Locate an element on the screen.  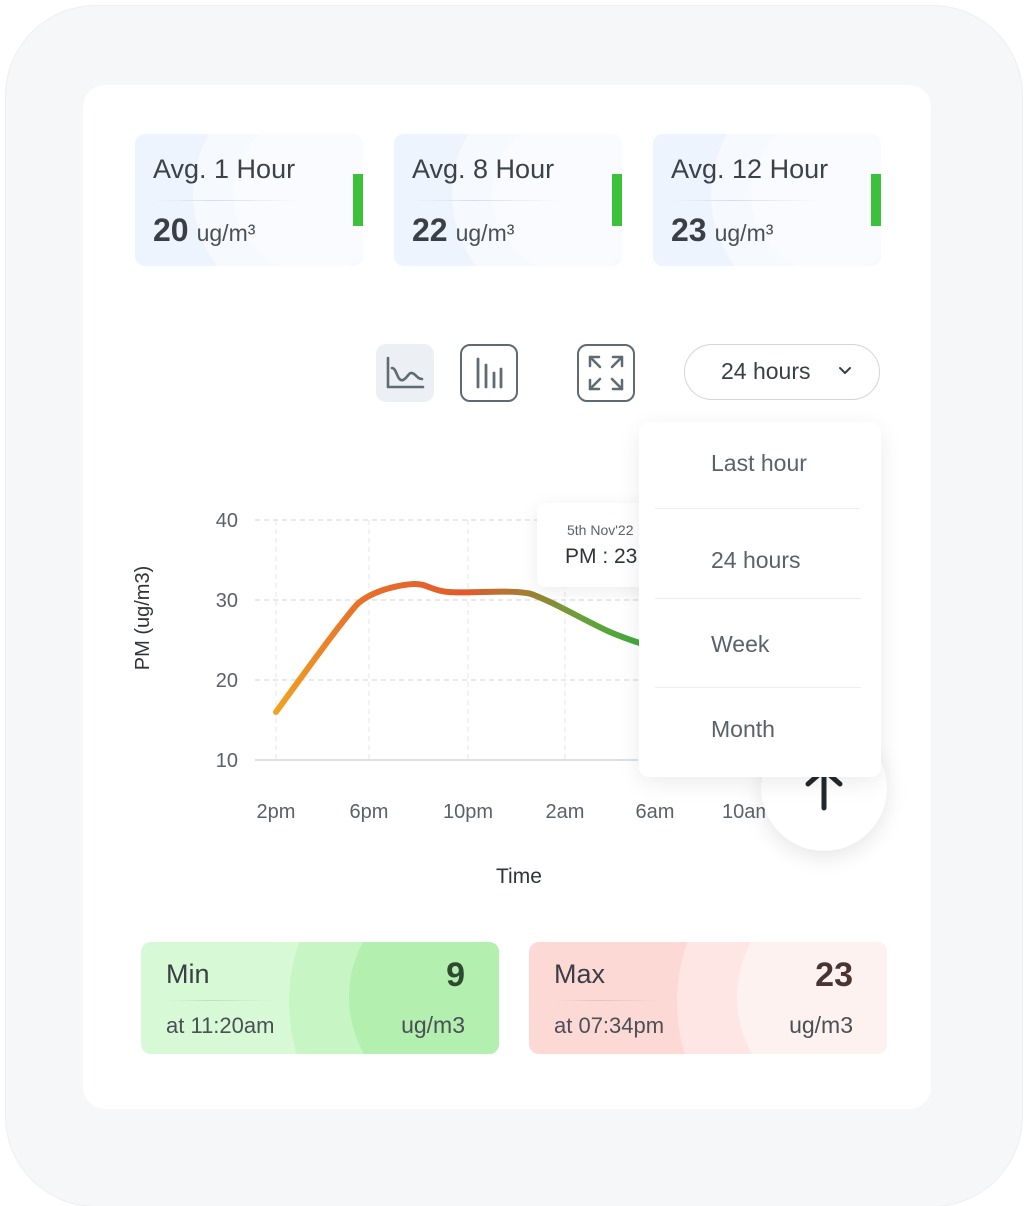
y-tick-label: 40 is located at coordinates (227, 521).